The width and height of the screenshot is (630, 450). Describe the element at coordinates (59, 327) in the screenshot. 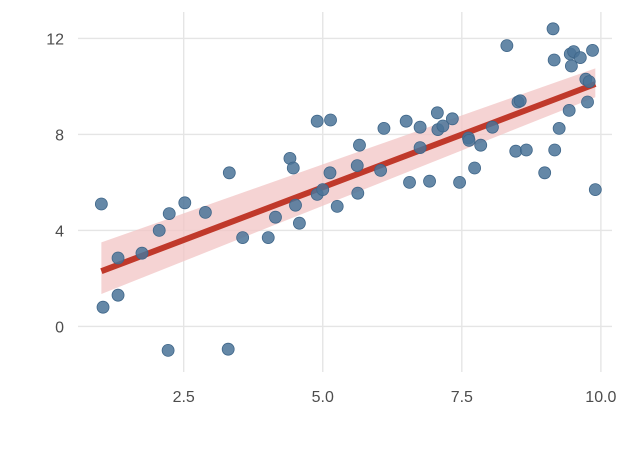

I see `y-tick-label: 0` at that location.